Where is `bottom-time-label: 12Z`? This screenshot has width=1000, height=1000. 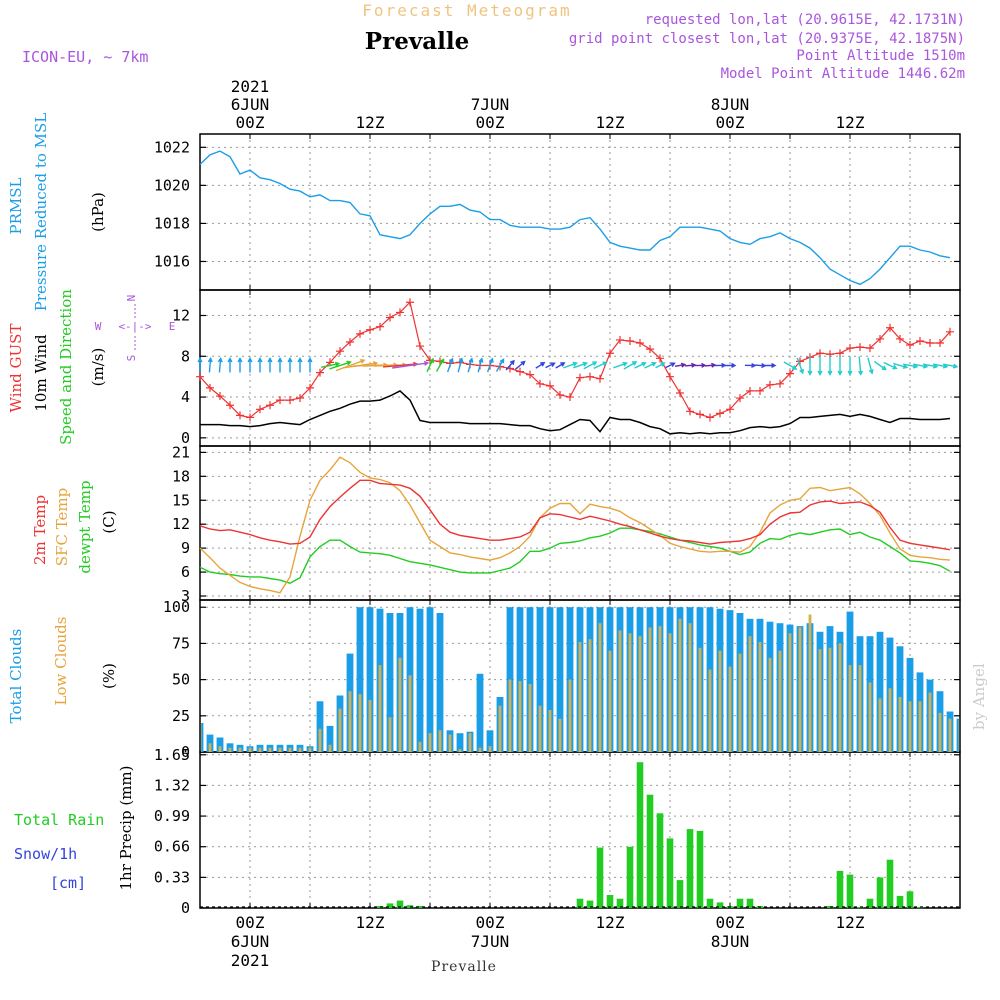 bottom-time-label: 12Z is located at coordinates (370, 922).